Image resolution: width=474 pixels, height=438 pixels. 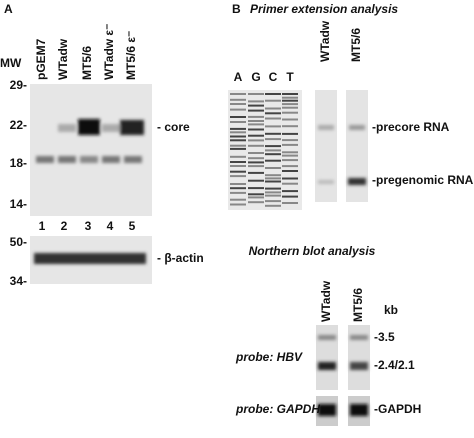 I want to click on size-marker: -2.4/2.1, so click(x=394, y=365).